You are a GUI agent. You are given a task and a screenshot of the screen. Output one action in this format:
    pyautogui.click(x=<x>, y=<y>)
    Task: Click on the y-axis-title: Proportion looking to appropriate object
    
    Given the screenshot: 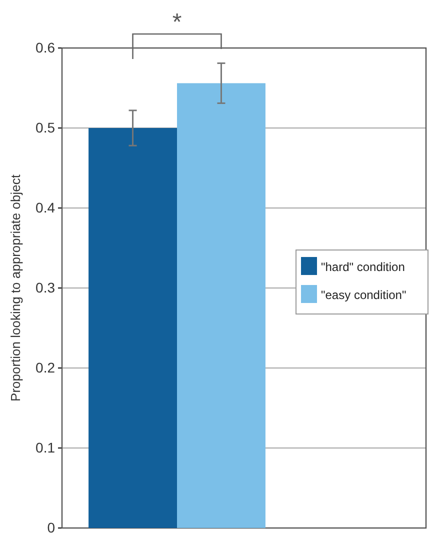 What is the action you would take?
    pyautogui.click(x=15, y=288)
    